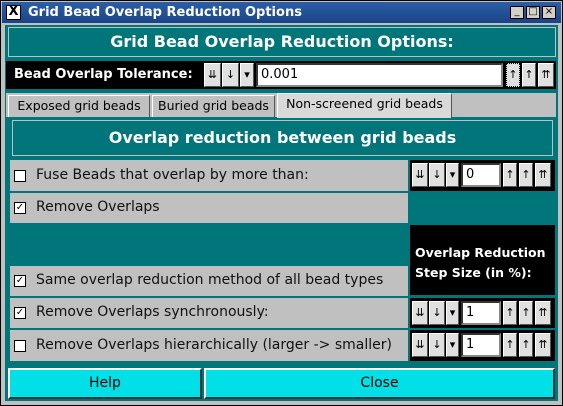 This screenshot has height=406, width=563. I want to click on hier-dropdown-button: ▾, so click(452, 345).